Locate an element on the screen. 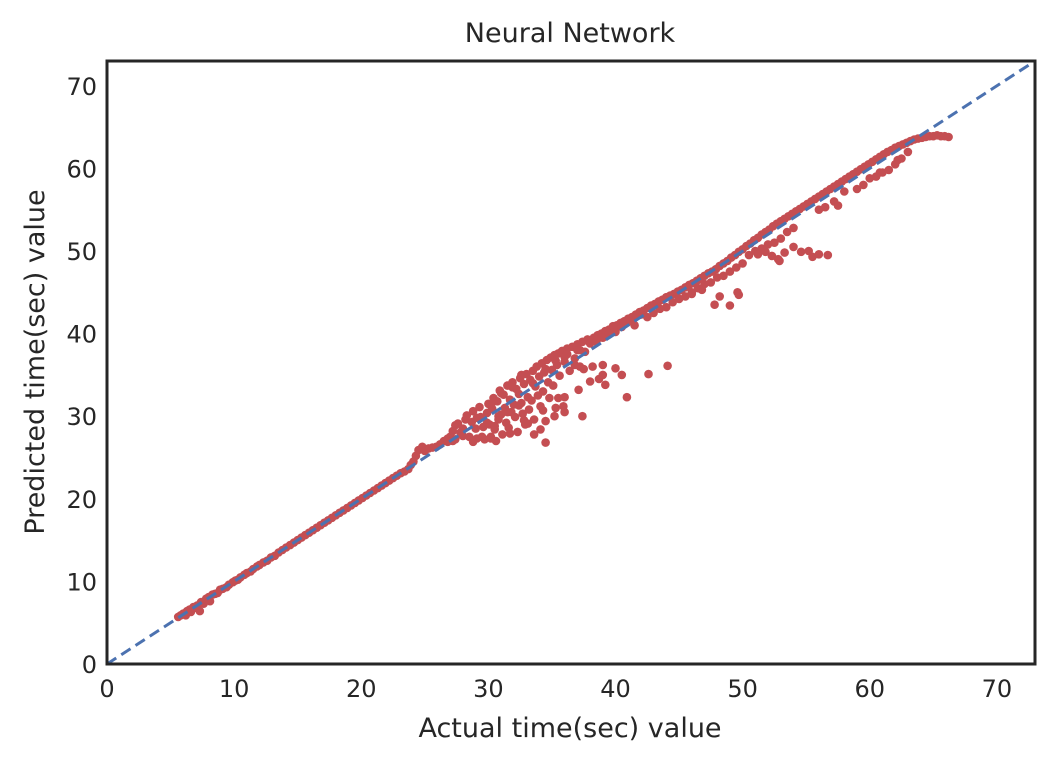  y-tick-label: 70 is located at coordinates (81, 87).